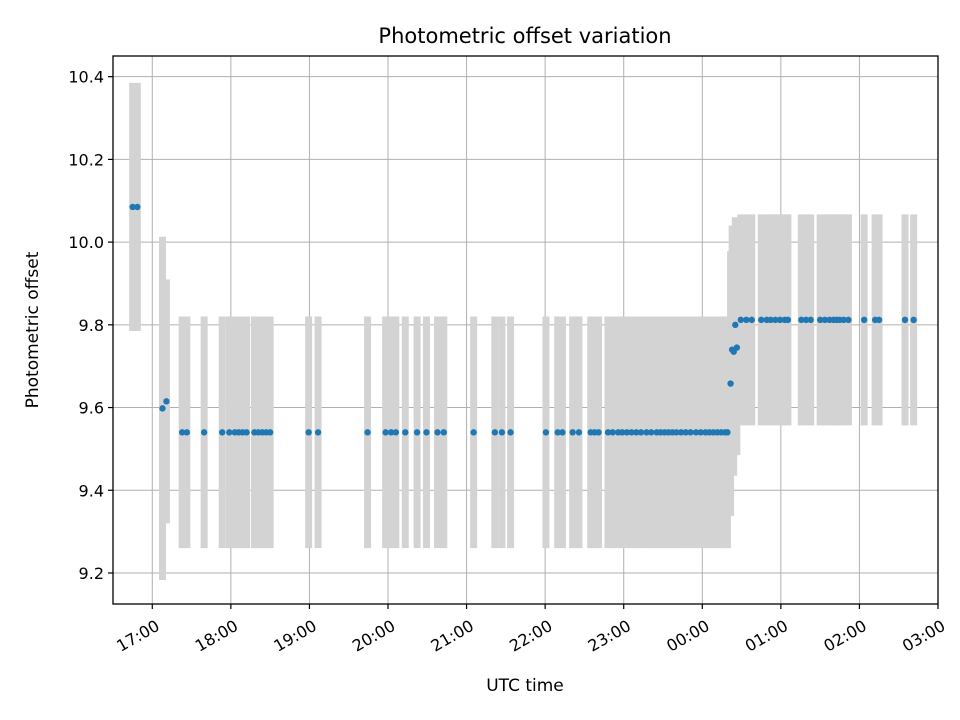  What do you see at coordinates (91, 573) in the screenshot?
I see `y-tick-label: 9.2` at bounding box center [91, 573].